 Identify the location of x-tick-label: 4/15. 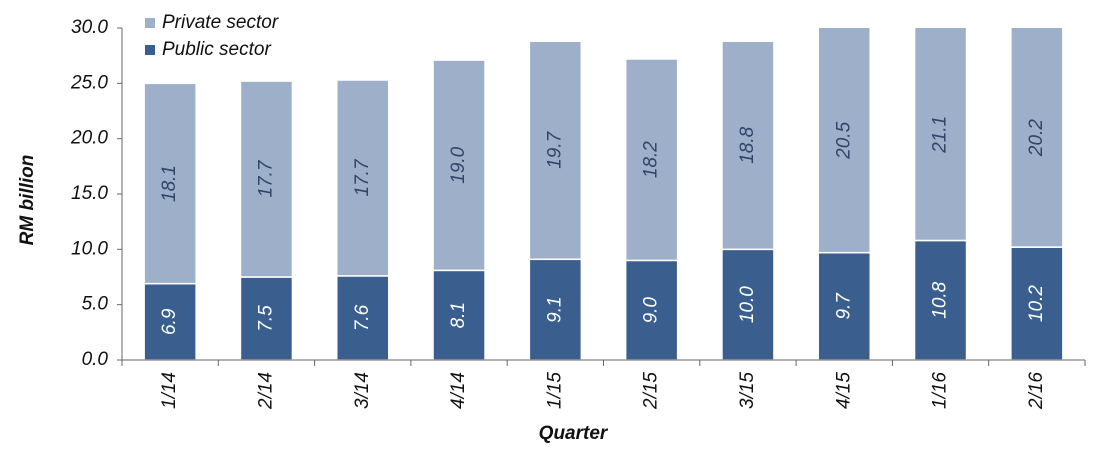
(843, 390).